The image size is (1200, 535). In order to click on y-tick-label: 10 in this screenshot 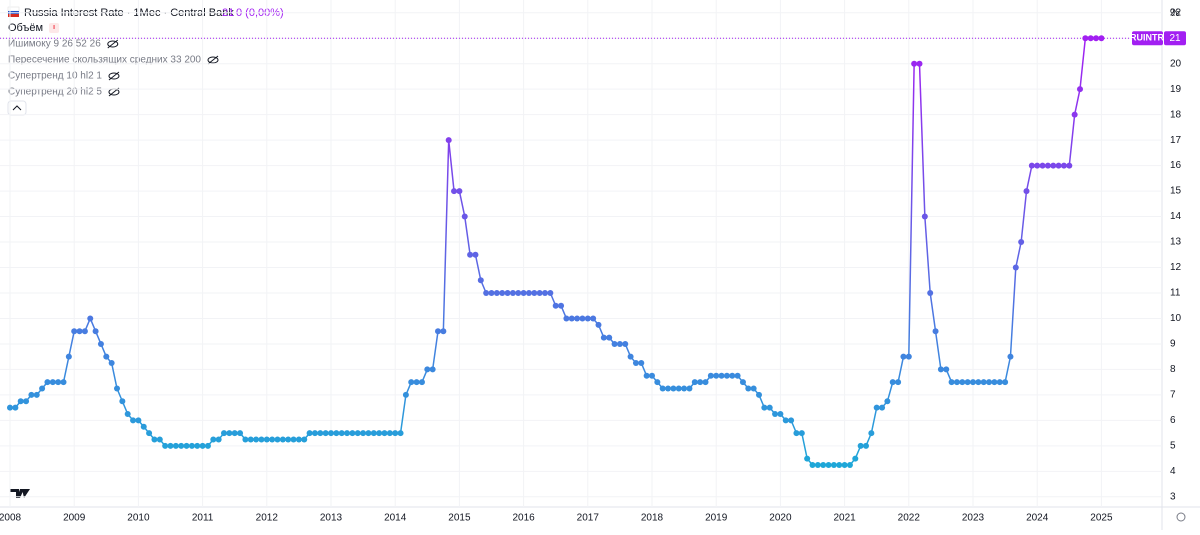, I will do `click(1176, 318)`.